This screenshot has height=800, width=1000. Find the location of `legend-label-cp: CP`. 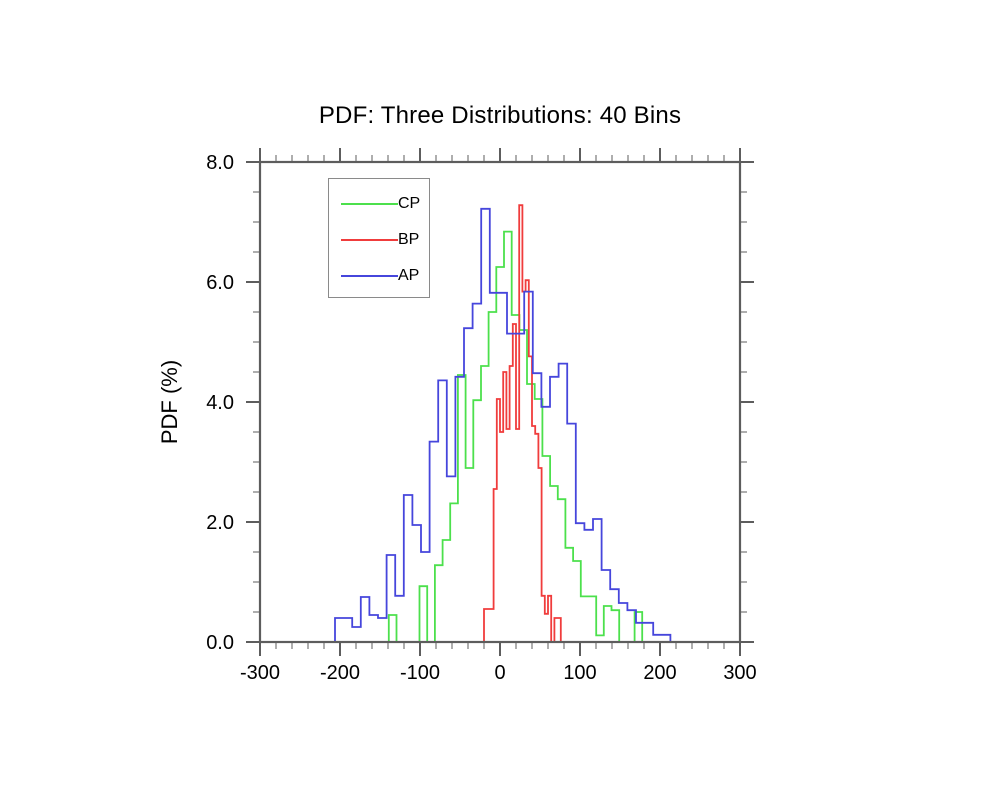

legend-label-cp: CP is located at coordinates (409, 203).